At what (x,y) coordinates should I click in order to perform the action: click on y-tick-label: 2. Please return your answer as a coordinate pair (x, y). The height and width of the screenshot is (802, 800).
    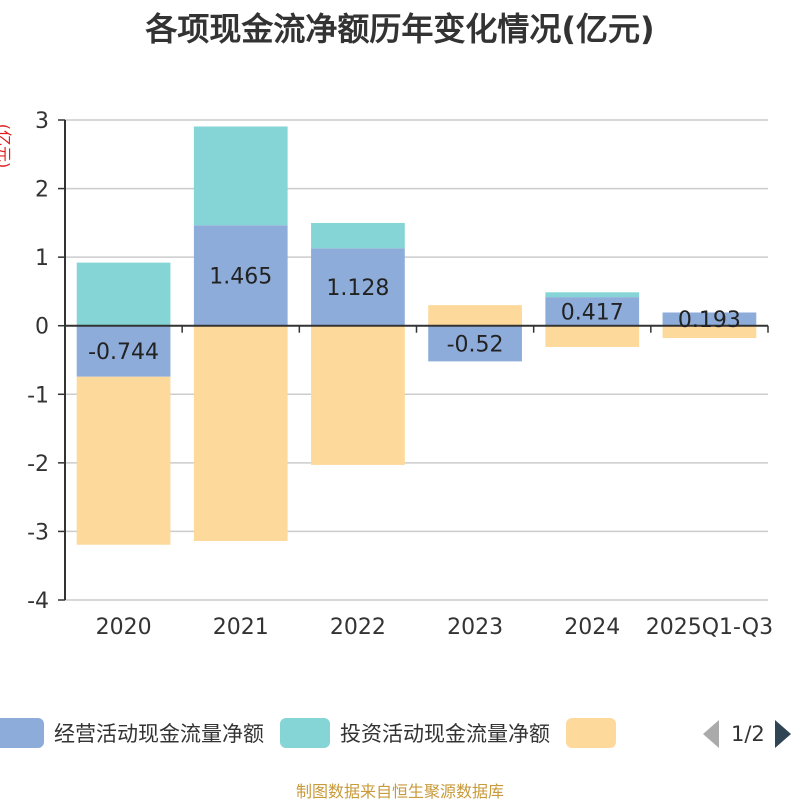
    Looking at the image, I should click on (42, 190).